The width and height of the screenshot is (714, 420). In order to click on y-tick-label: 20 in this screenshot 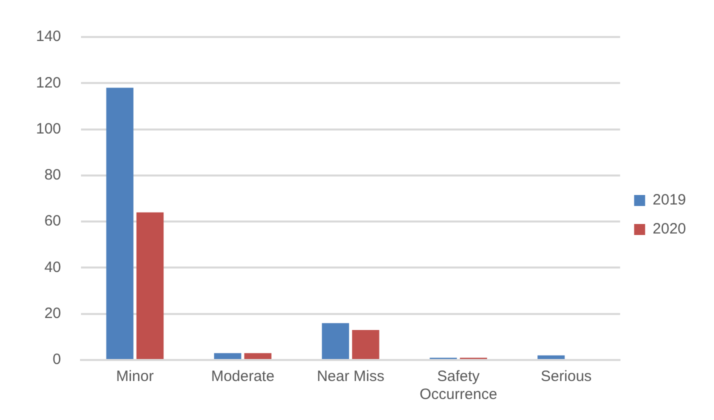, I will do `click(53, 313)`.